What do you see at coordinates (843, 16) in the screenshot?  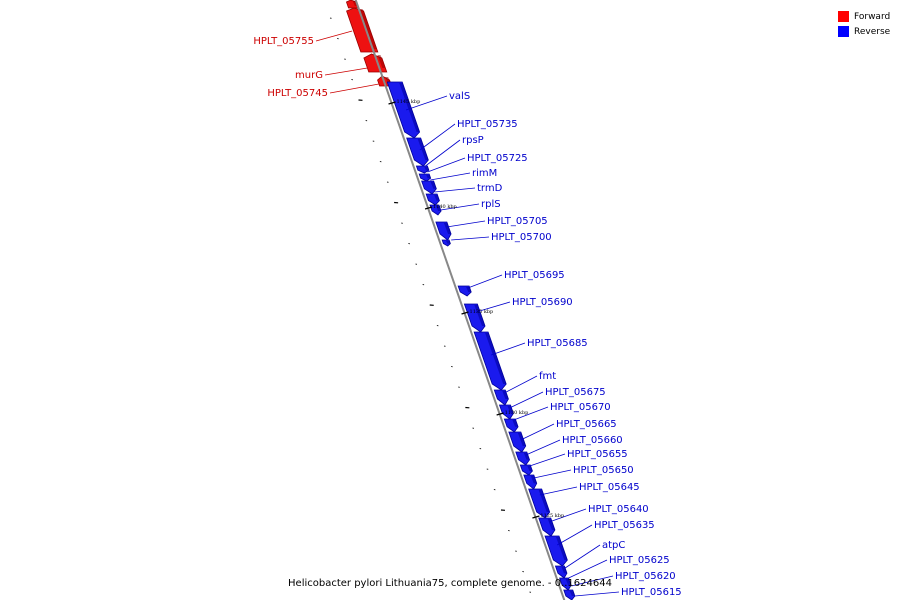 I see `forward-swatch` at bounding box center [843, 16].